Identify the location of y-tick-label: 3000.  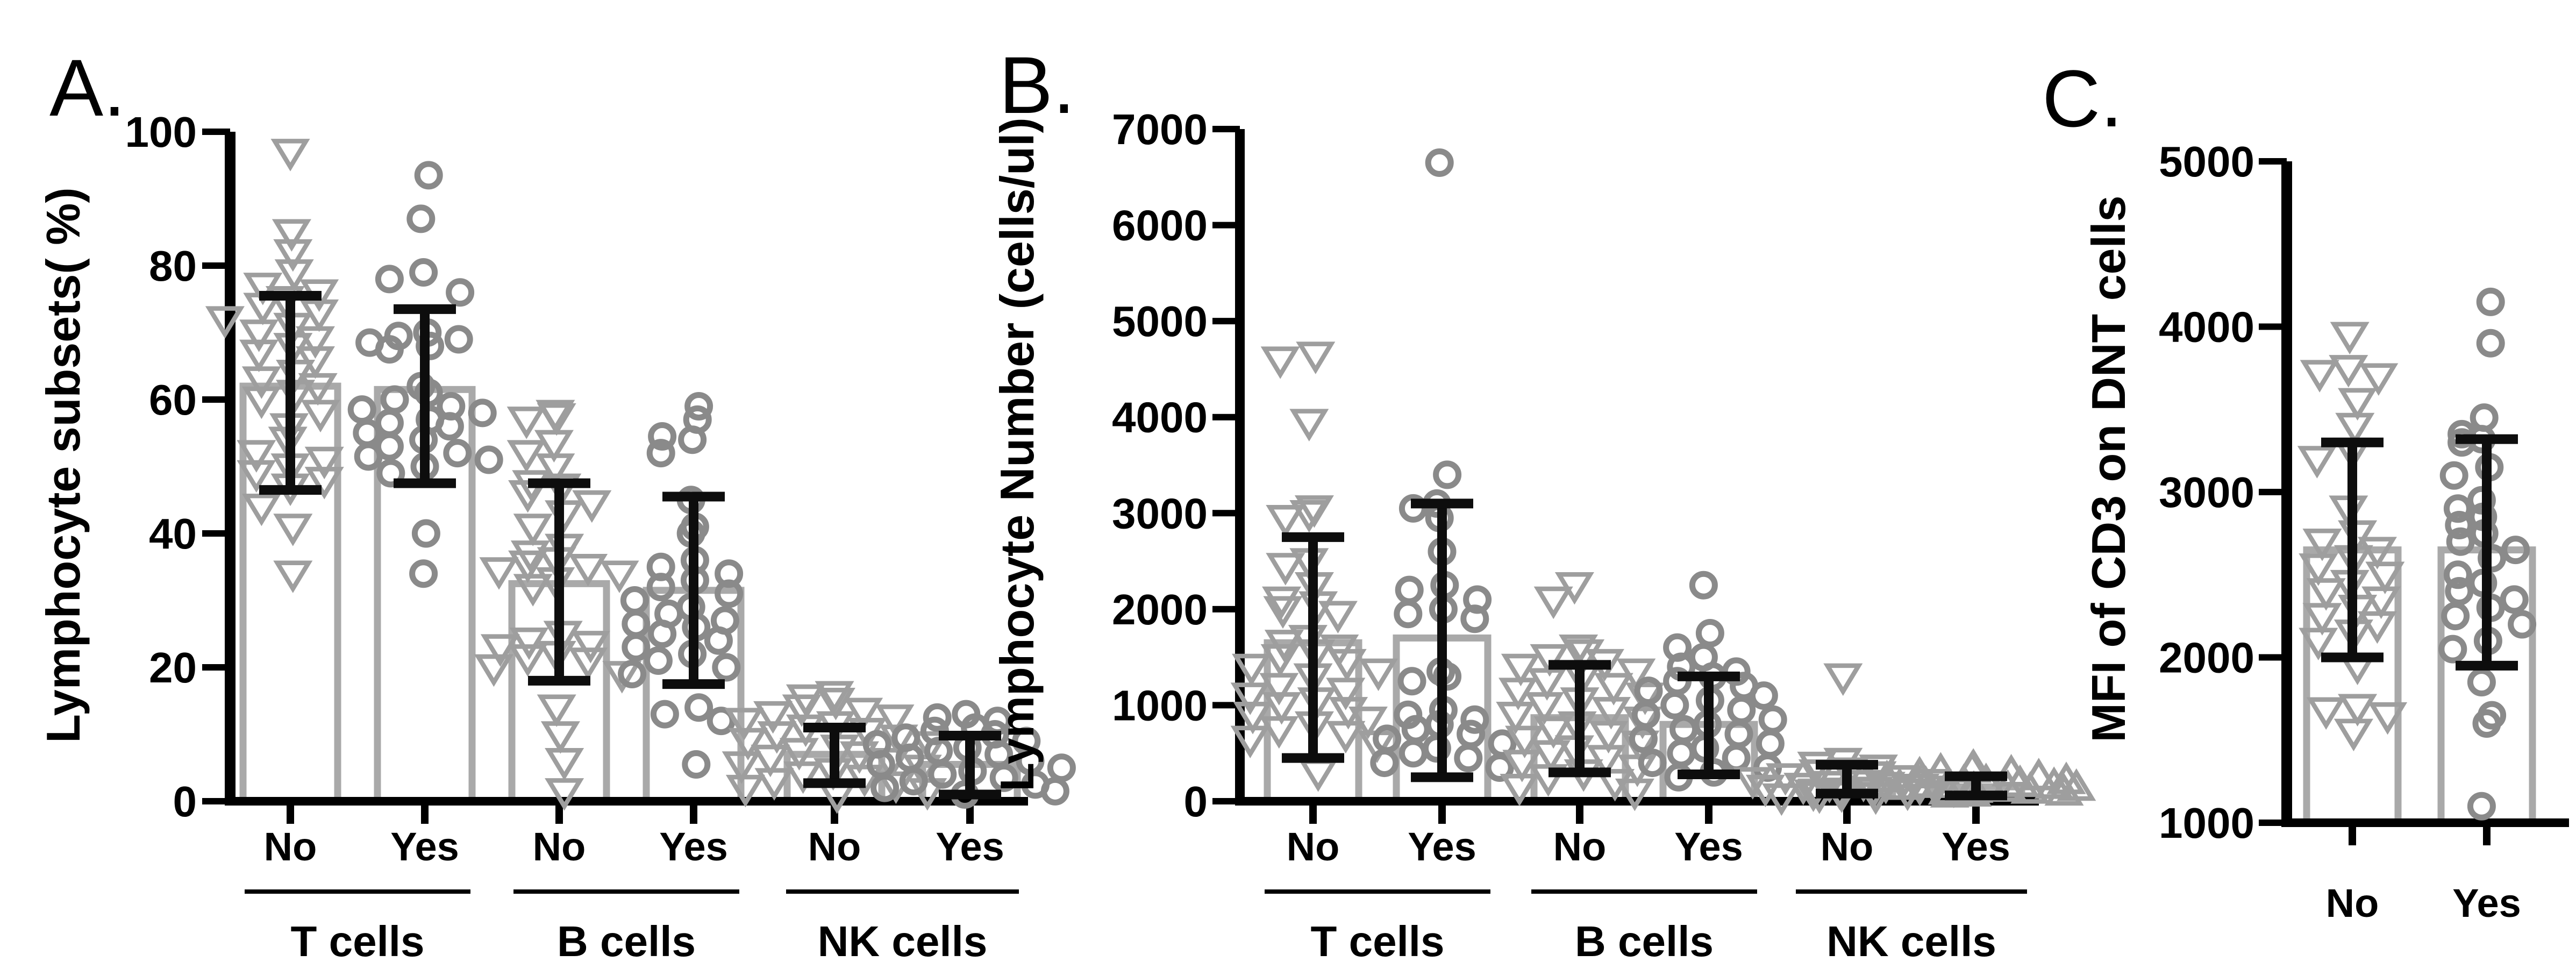
(2206, 492).